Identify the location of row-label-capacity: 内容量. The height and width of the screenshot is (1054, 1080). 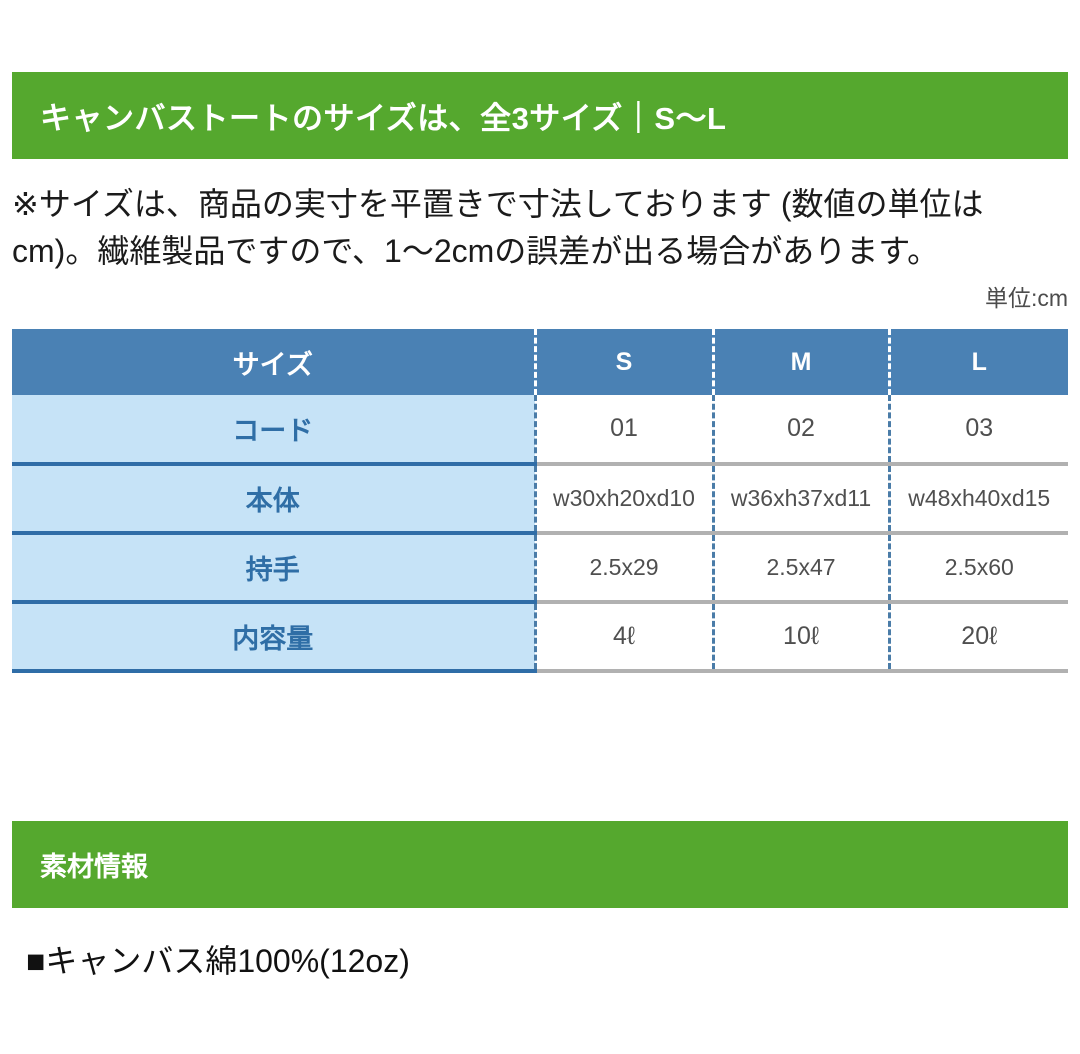
(273, 637).